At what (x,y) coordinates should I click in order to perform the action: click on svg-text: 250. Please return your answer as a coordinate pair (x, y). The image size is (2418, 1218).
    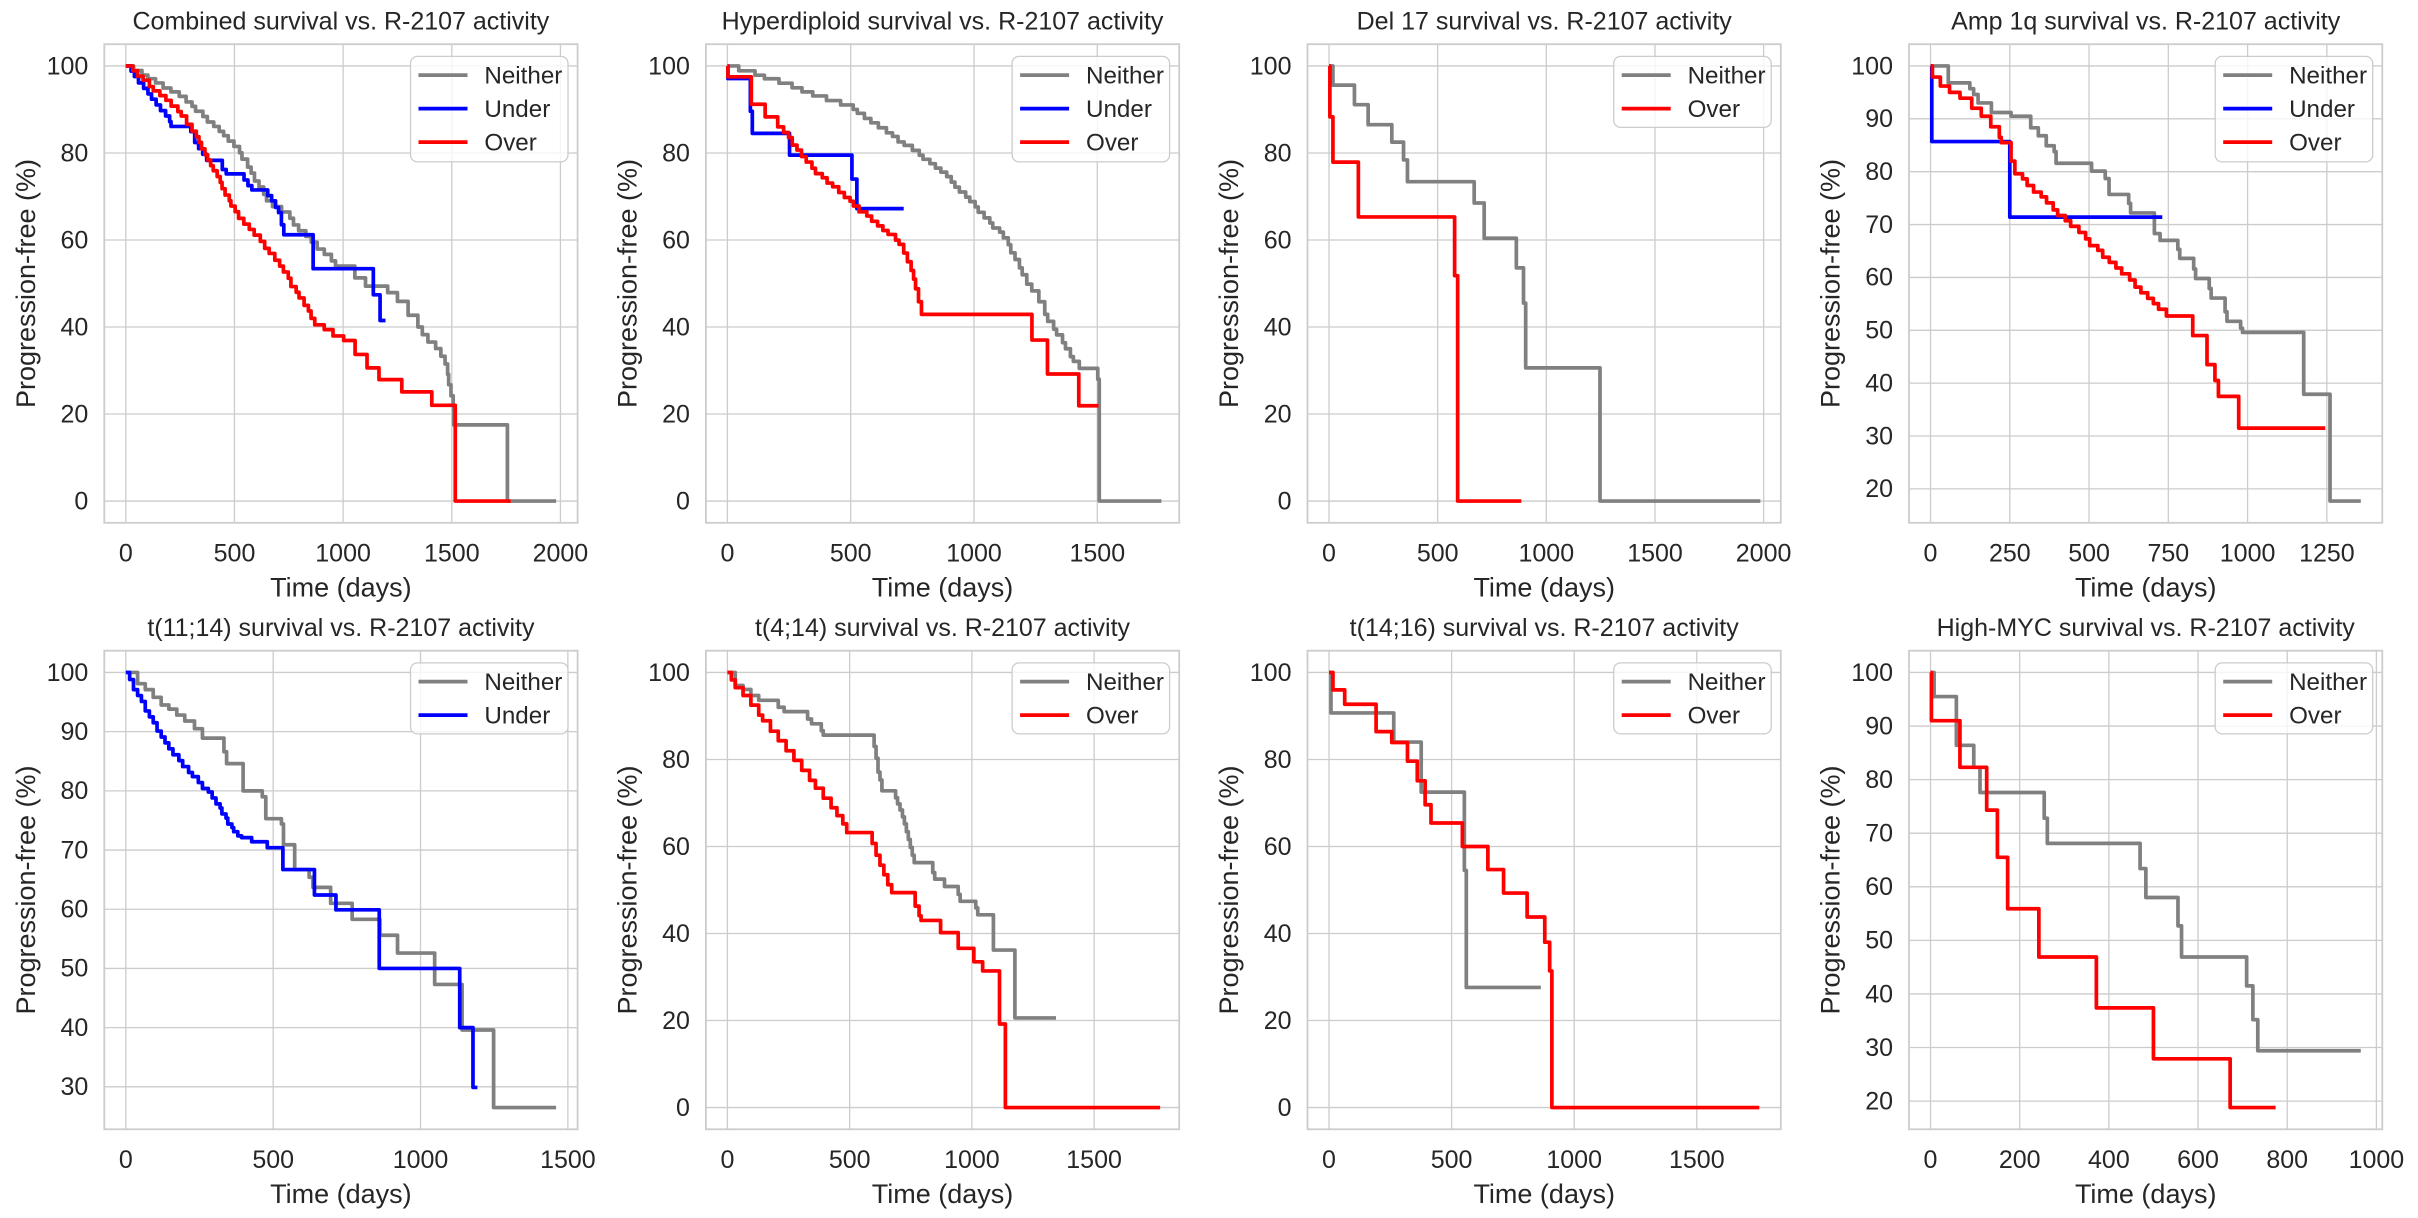
    Looking at the image, I should click on (2010, 553).